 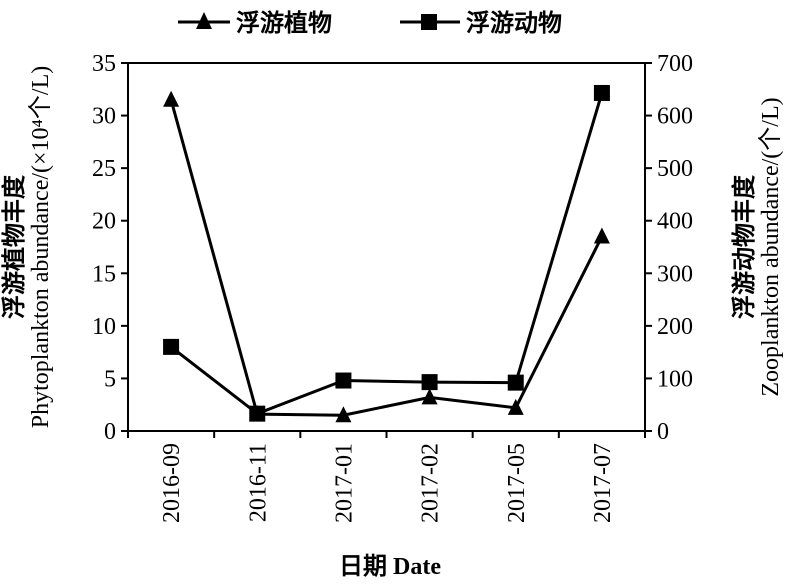 What do you see at coordinates (104, 327) in the screenshot?
I see `left-tick-label: 10` at bounding box center [104, 327].